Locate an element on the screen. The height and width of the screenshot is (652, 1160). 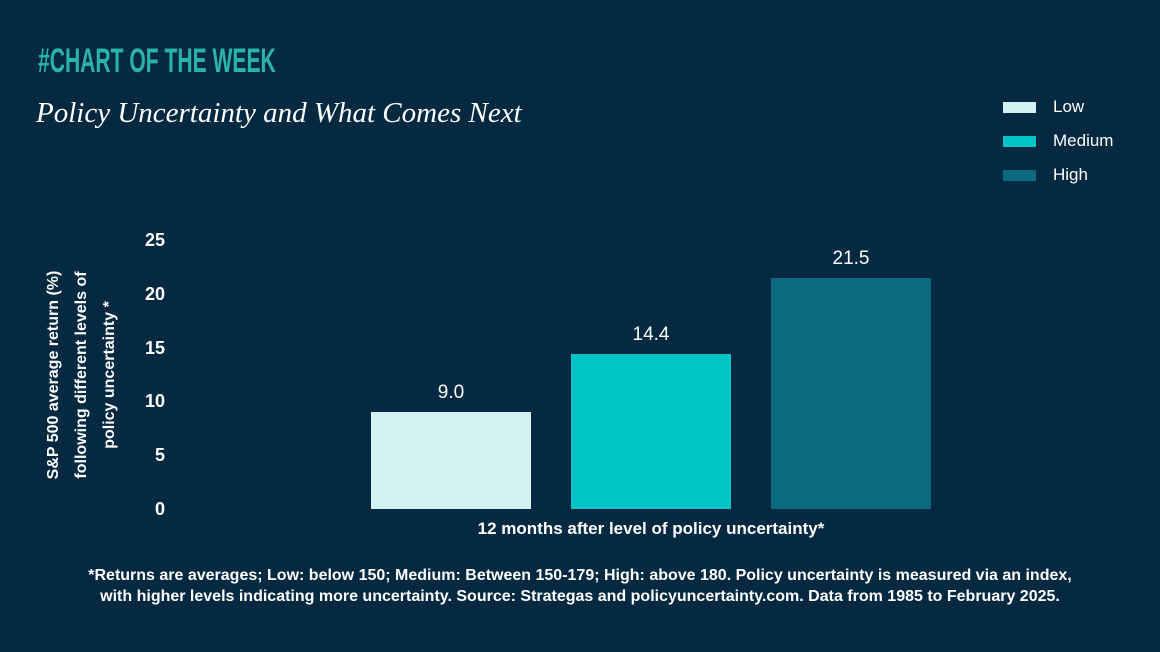
y-tick-label: 10 is located at coordinates (154, 401).